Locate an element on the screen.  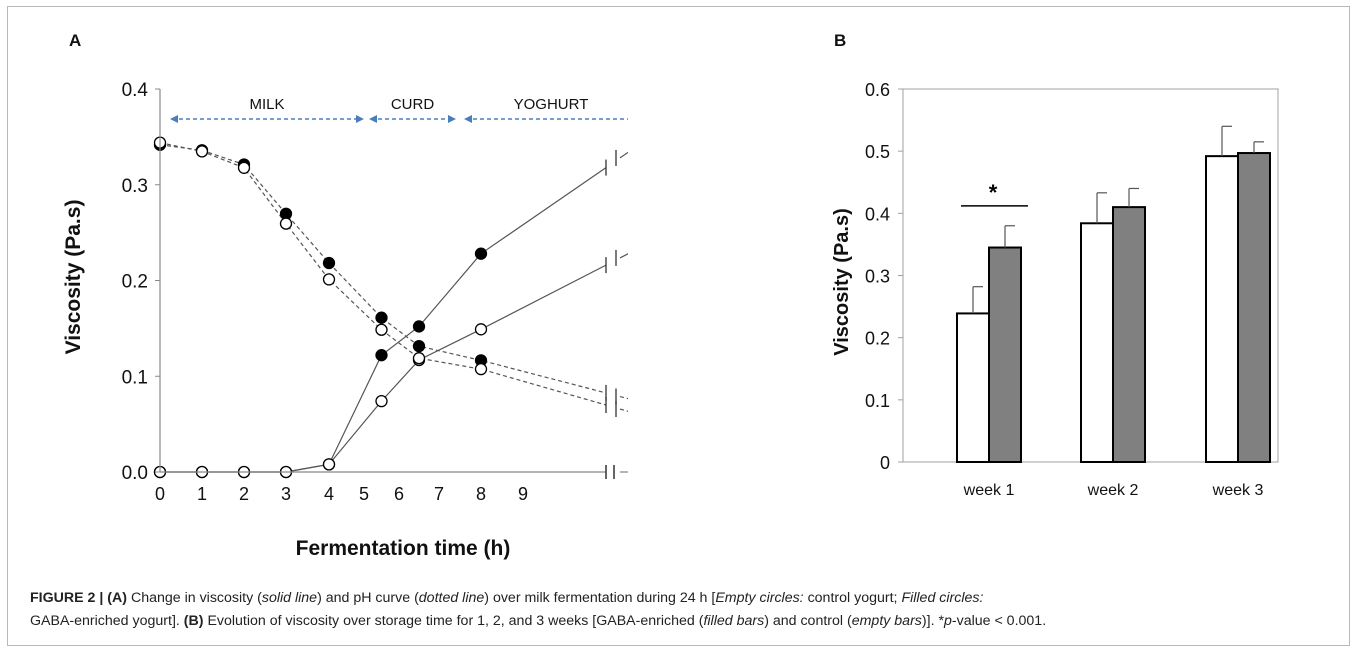
caption-italic: dotted line is located at coordinates (451, 598).